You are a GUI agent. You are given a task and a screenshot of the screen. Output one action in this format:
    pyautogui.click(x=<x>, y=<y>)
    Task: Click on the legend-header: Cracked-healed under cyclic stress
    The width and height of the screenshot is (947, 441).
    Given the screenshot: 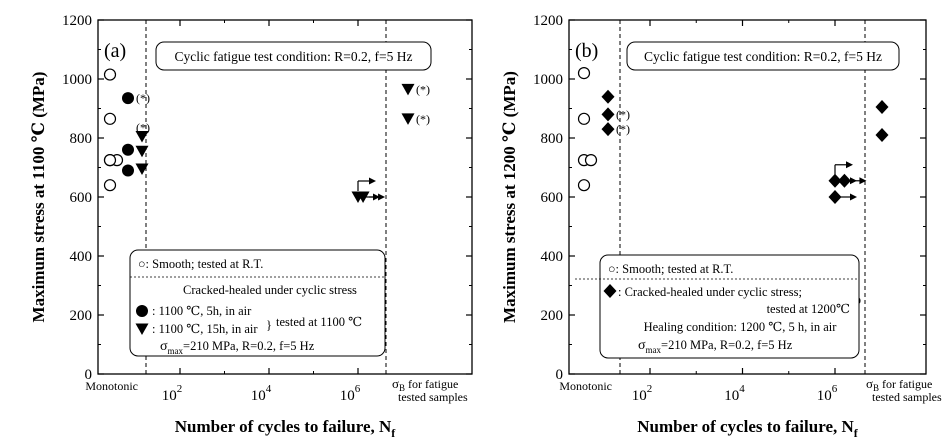 What is the action you would take?
    pyautogui.click(x=270, y=290)
    